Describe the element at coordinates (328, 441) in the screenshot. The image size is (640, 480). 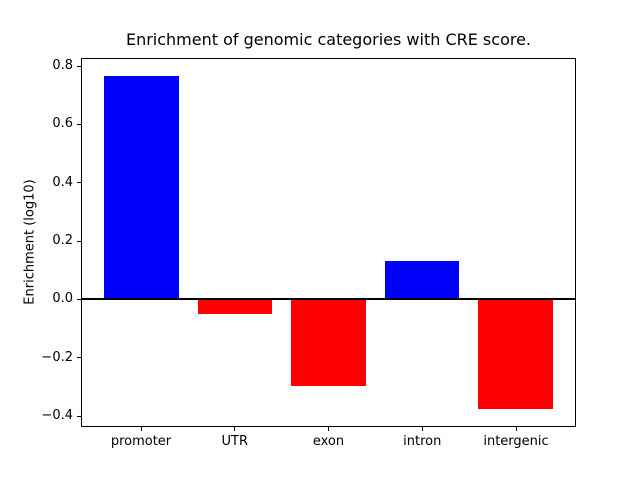
I see `x-tick-label-exon: exon` at that location.